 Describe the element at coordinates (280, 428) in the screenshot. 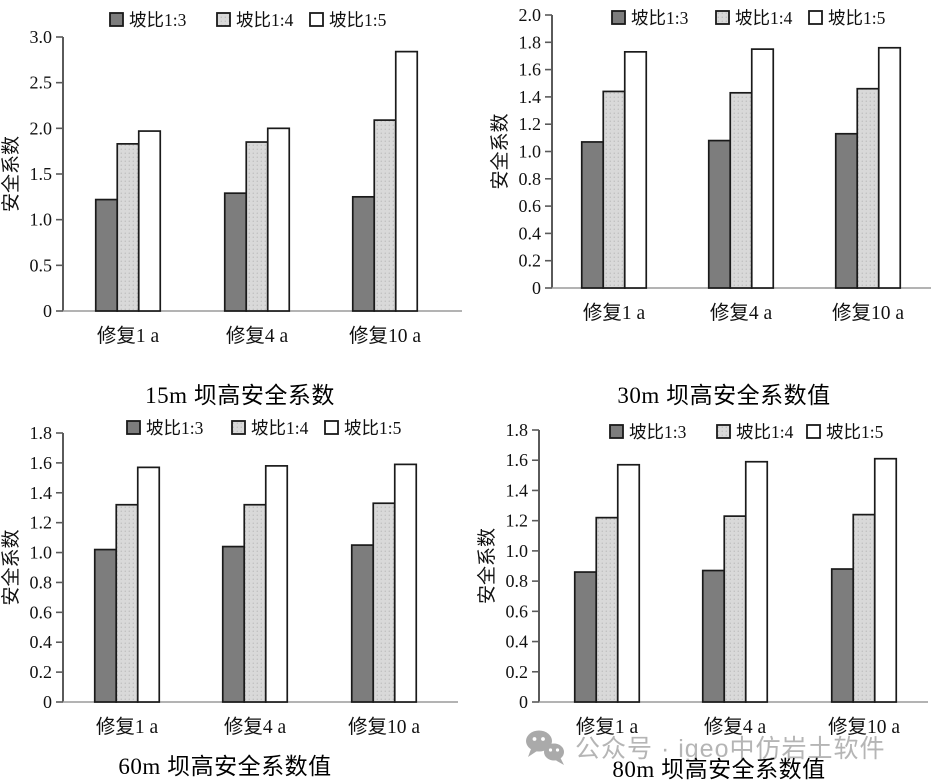

I see `legend-label: 坡比1:4` at that location.